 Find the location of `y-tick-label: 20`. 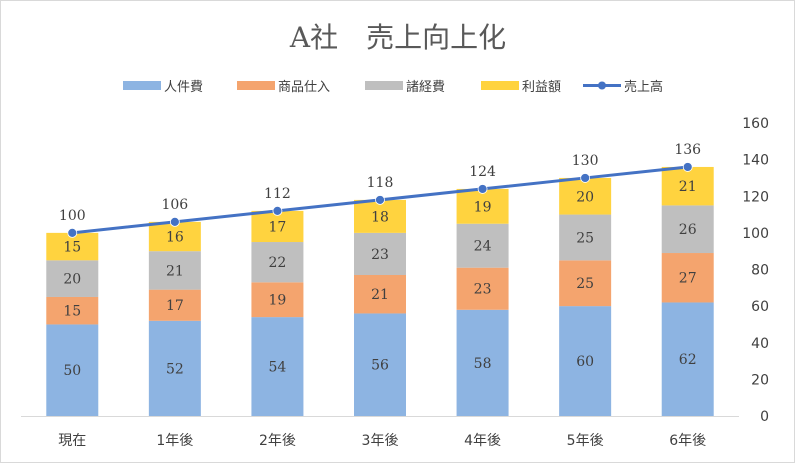

y-tick-label: 20 is located at coordinates (760, 380).